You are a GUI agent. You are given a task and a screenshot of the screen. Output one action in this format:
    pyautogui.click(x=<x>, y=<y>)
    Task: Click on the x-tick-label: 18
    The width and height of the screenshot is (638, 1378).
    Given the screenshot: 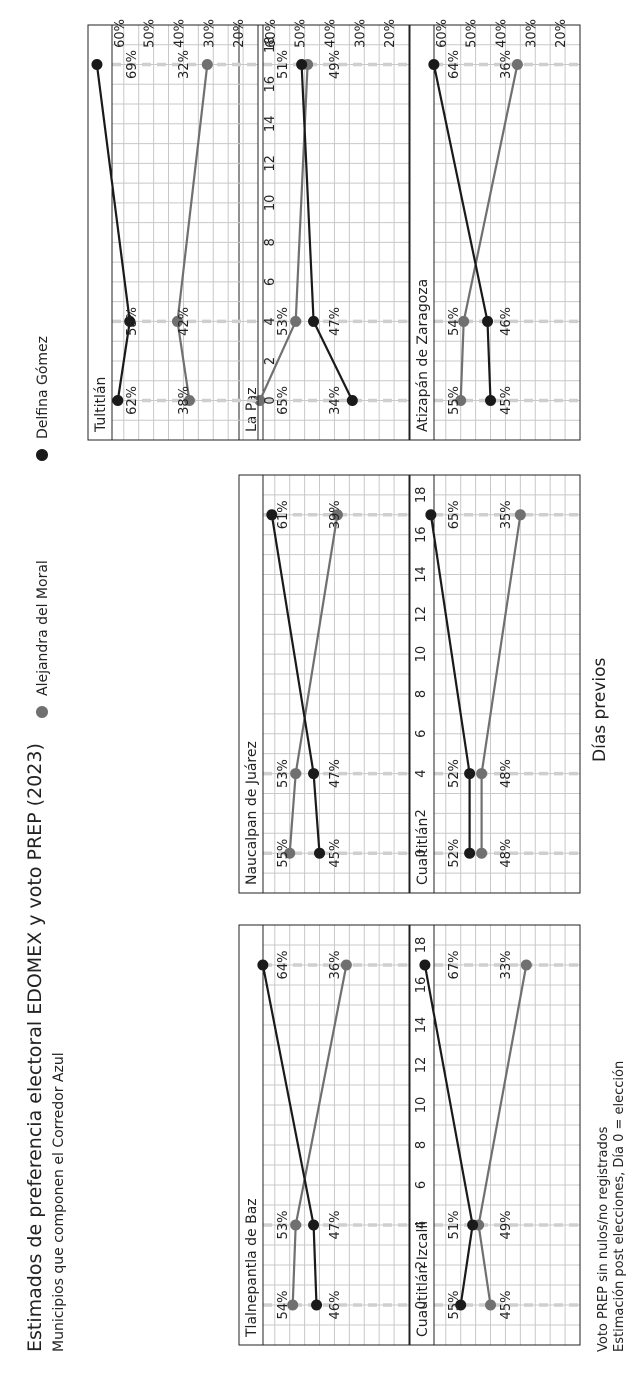 What is the action you would take?
    pyautogui.click(x=421, y=495)
    